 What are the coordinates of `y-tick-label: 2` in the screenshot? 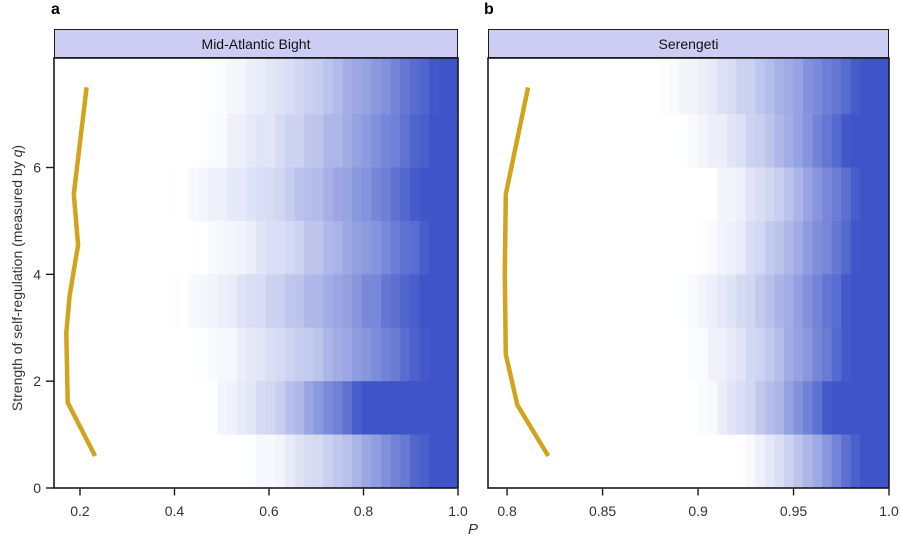 It's located at (37, 381).